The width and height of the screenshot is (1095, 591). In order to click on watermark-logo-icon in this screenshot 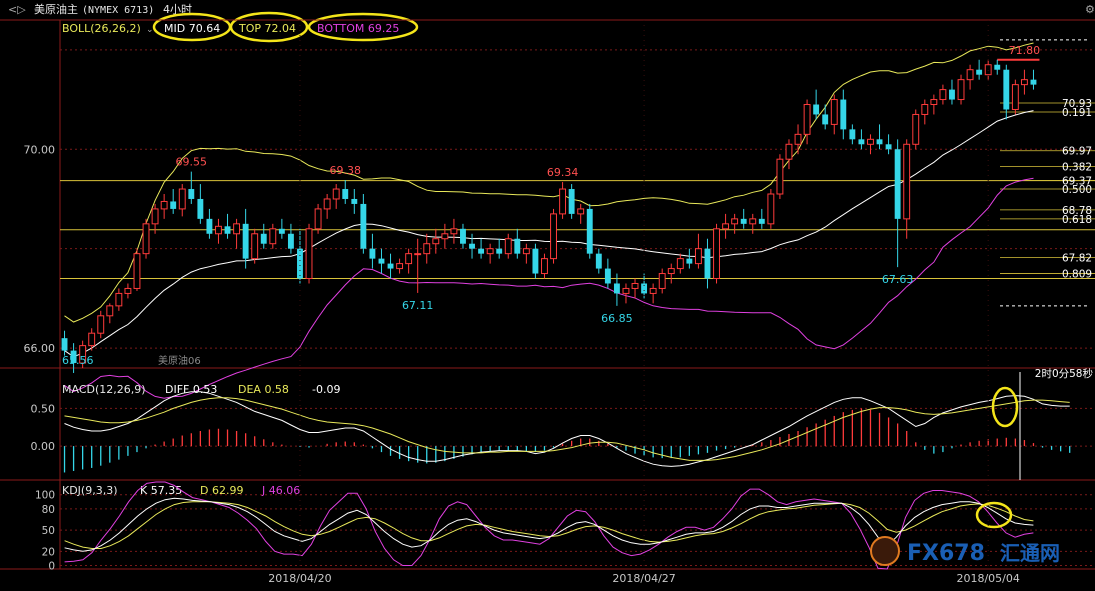, I will do `click(885, 551)`.